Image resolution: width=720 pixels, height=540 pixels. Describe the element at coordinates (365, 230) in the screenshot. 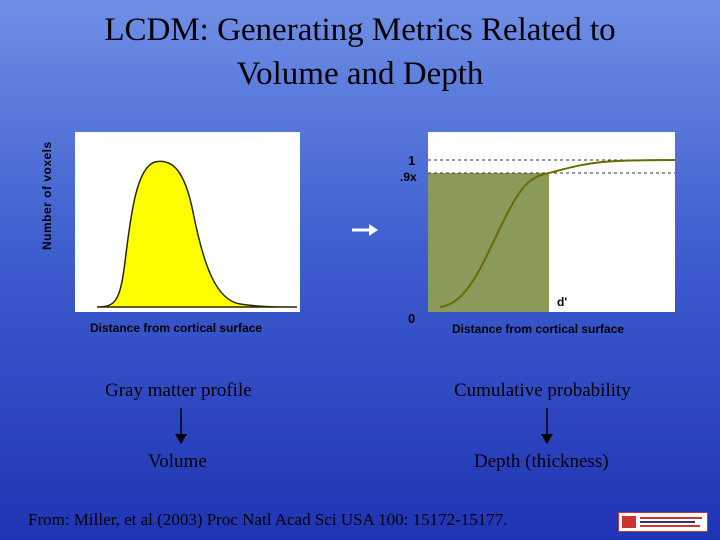

I see `right-arrow-icon` at that location.